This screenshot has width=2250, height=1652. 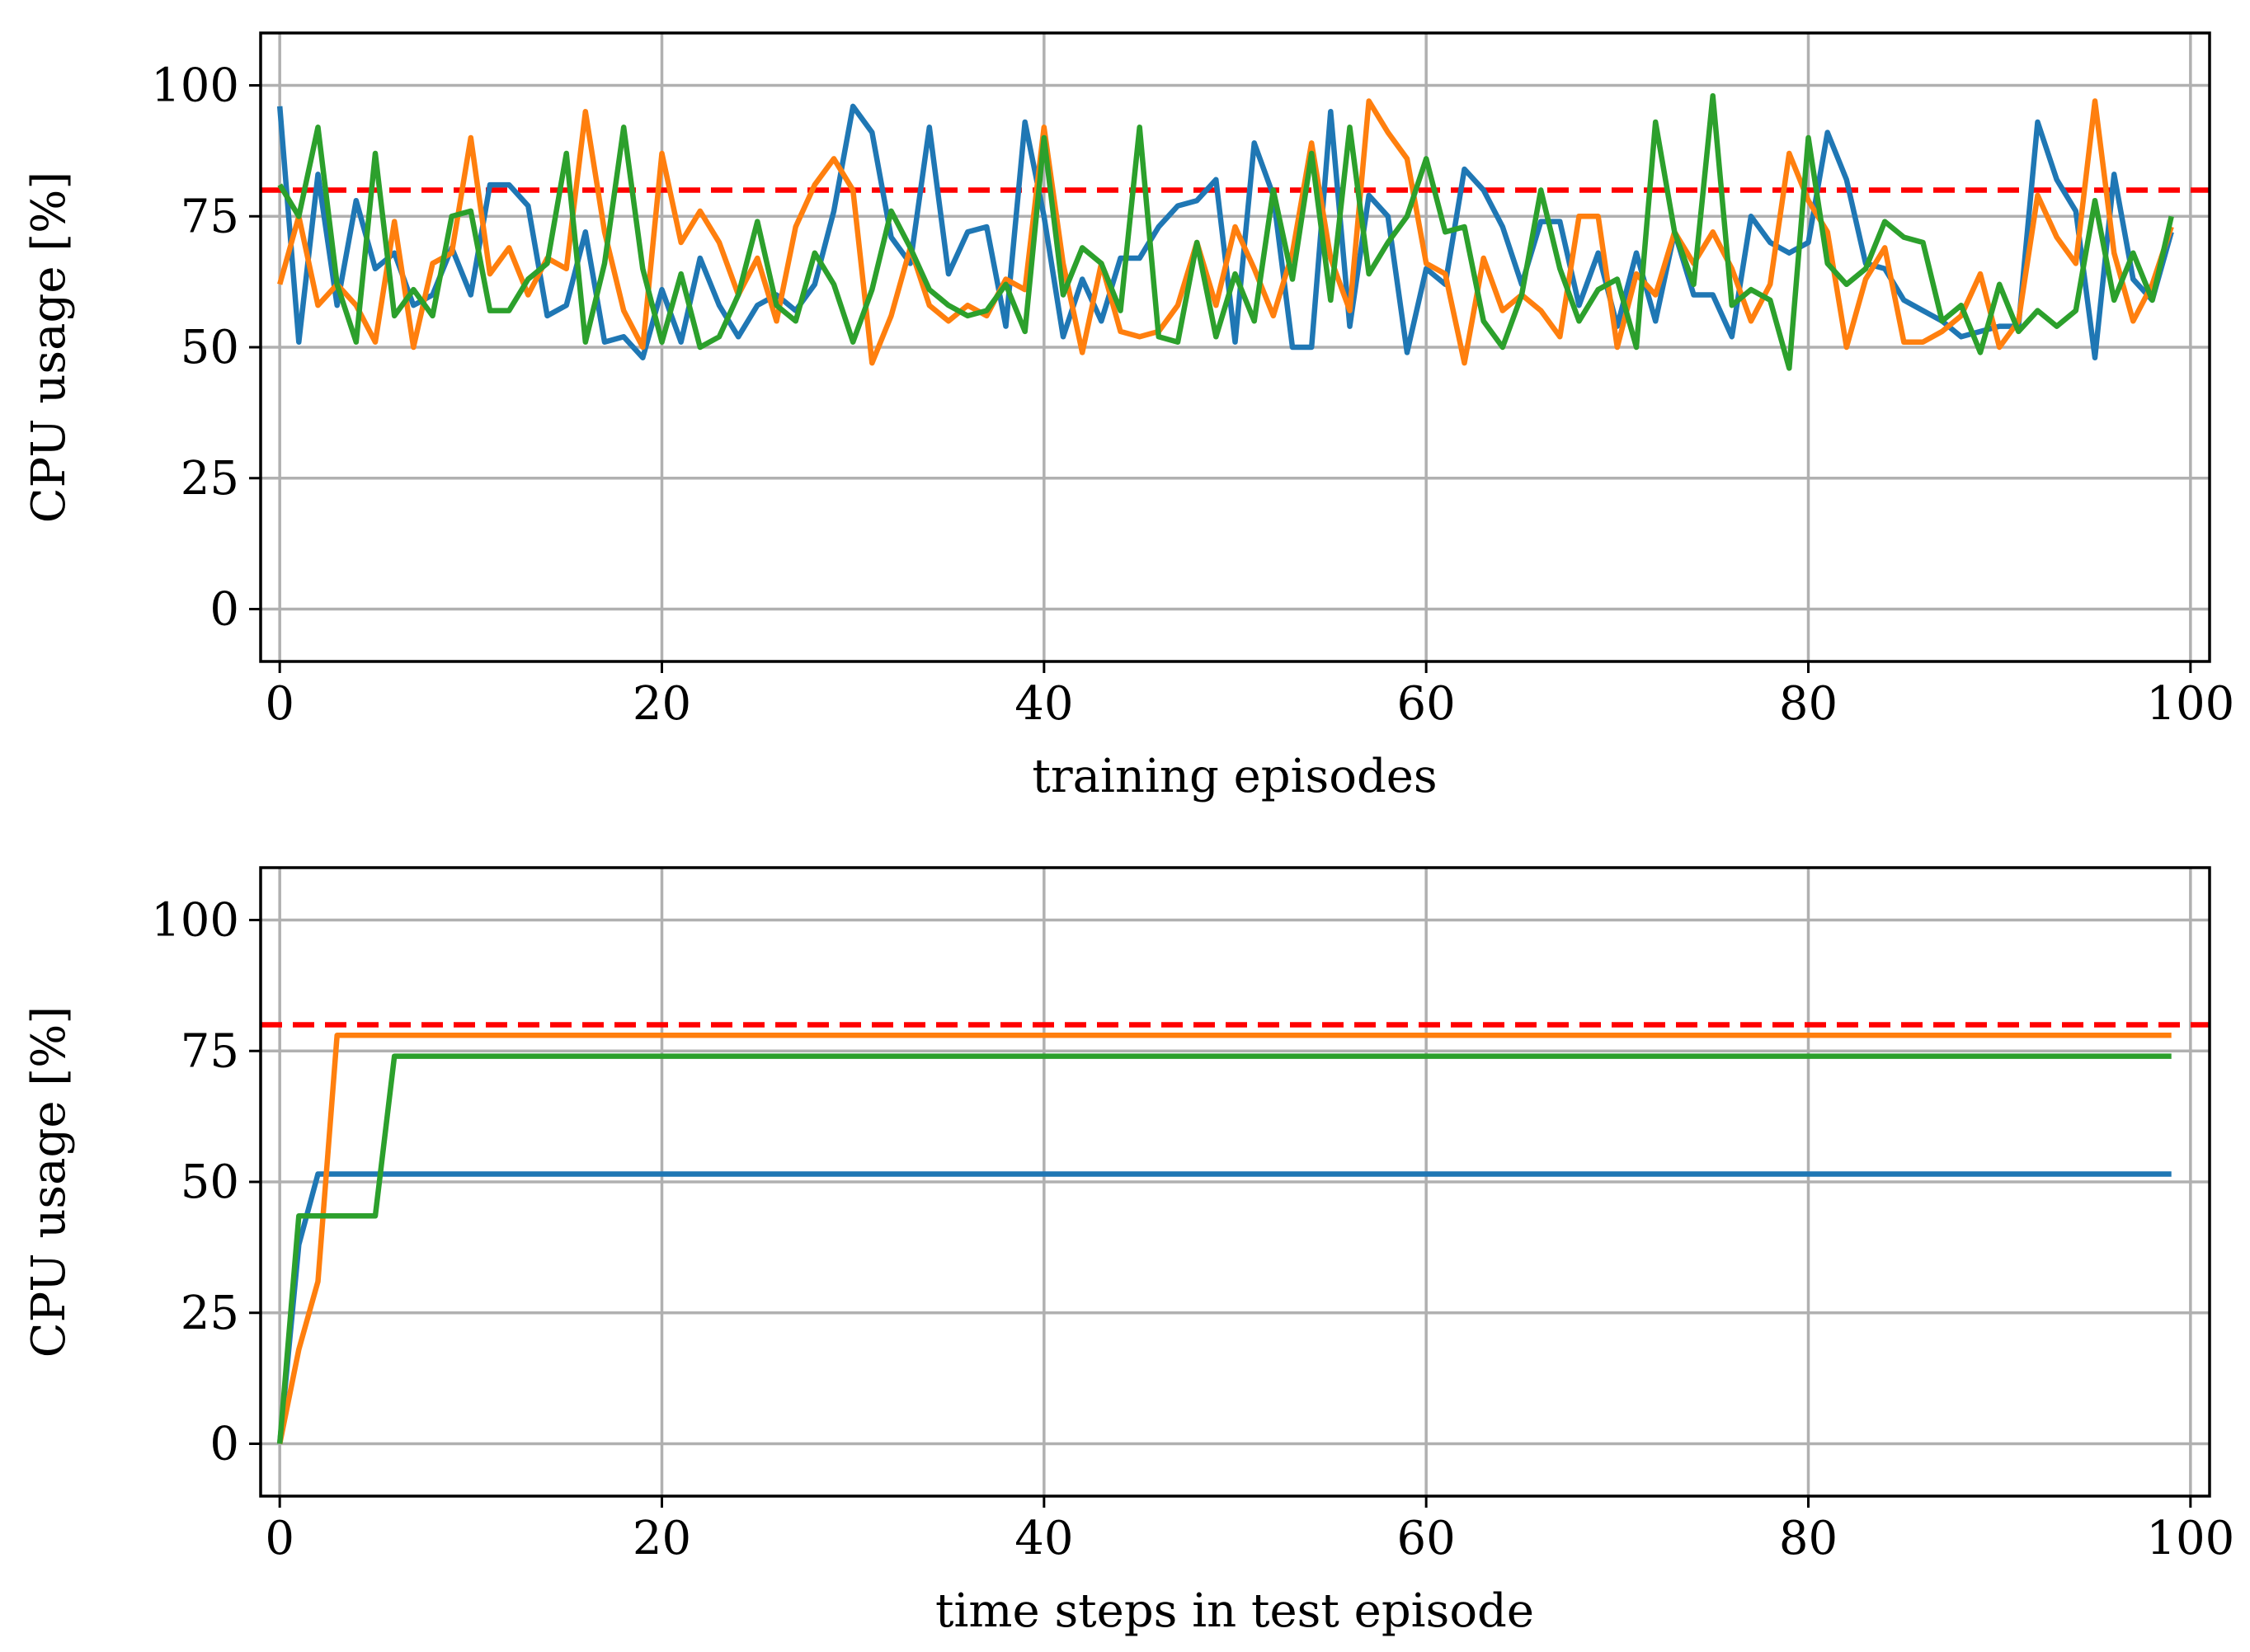 I want to click on training-series-orange, so click(x=1225, y=232).